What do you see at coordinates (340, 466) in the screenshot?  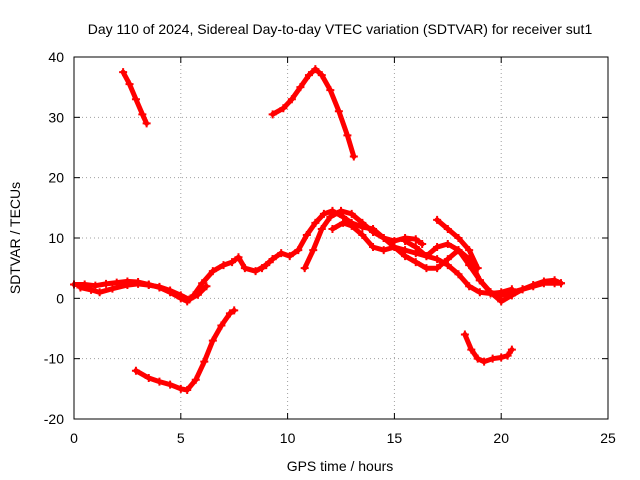 I see `x-axis-label: GPS time / hours` at bounding box center [340, 466].